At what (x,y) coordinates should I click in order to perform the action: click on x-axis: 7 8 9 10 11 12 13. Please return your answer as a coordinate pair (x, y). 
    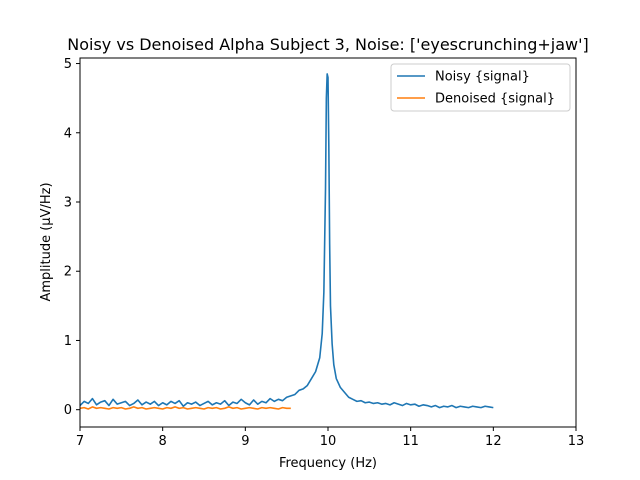
    Looking at the image, I should click on (330, 438).